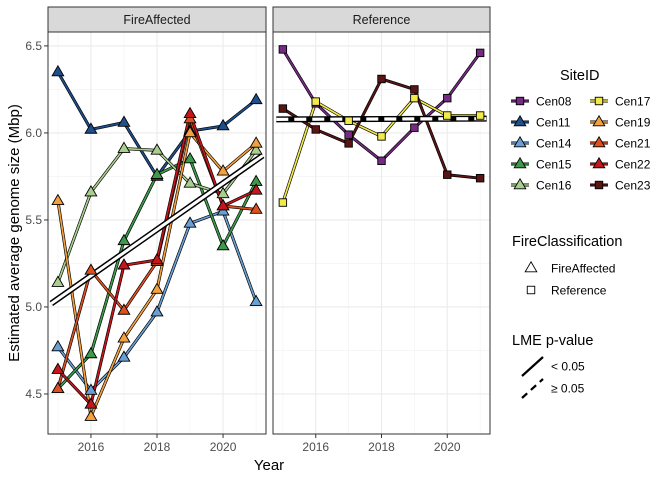 The width and height of the screenshot is (672, 480). I want to click on legend-site-label: Cen14, so click(554, 144).